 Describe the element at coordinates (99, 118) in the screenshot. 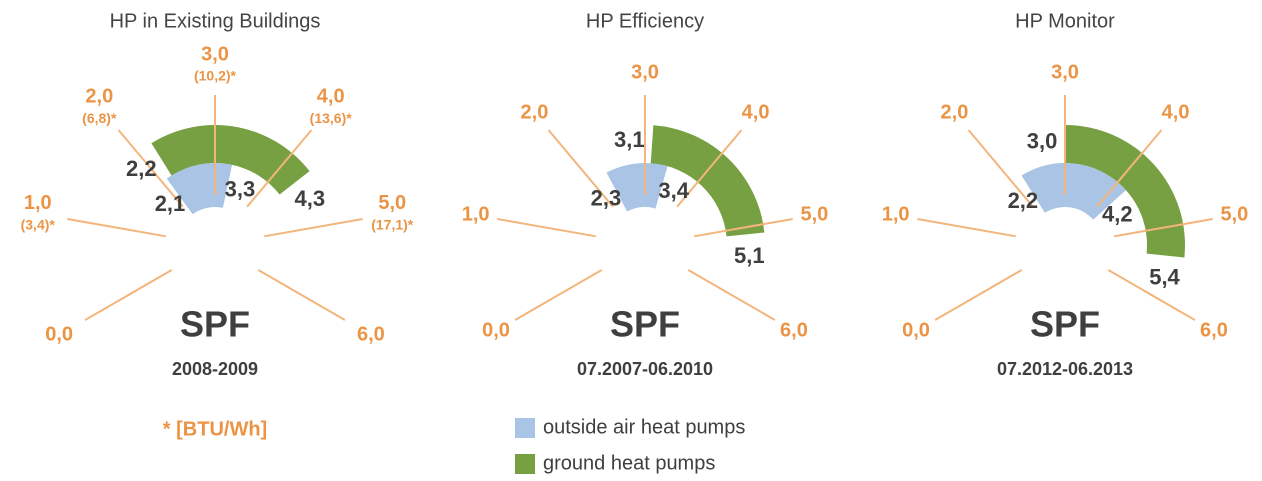

I see `tick-note: (6,8)*` at that location.